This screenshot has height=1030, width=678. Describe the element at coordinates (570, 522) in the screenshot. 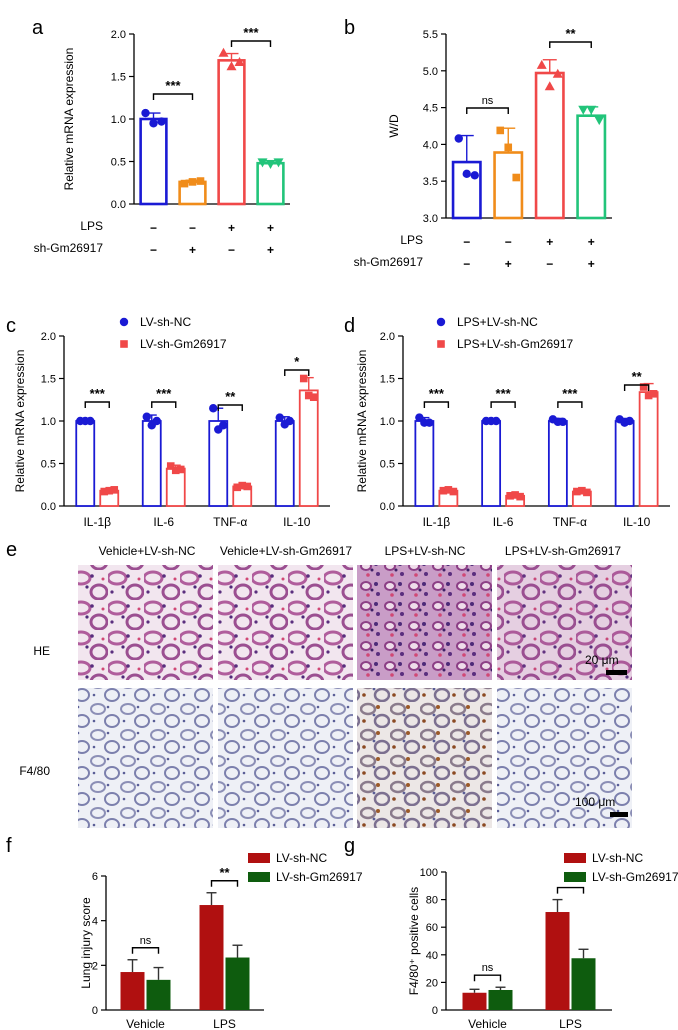

I see `x-tick-label: TNF-α` at that location.